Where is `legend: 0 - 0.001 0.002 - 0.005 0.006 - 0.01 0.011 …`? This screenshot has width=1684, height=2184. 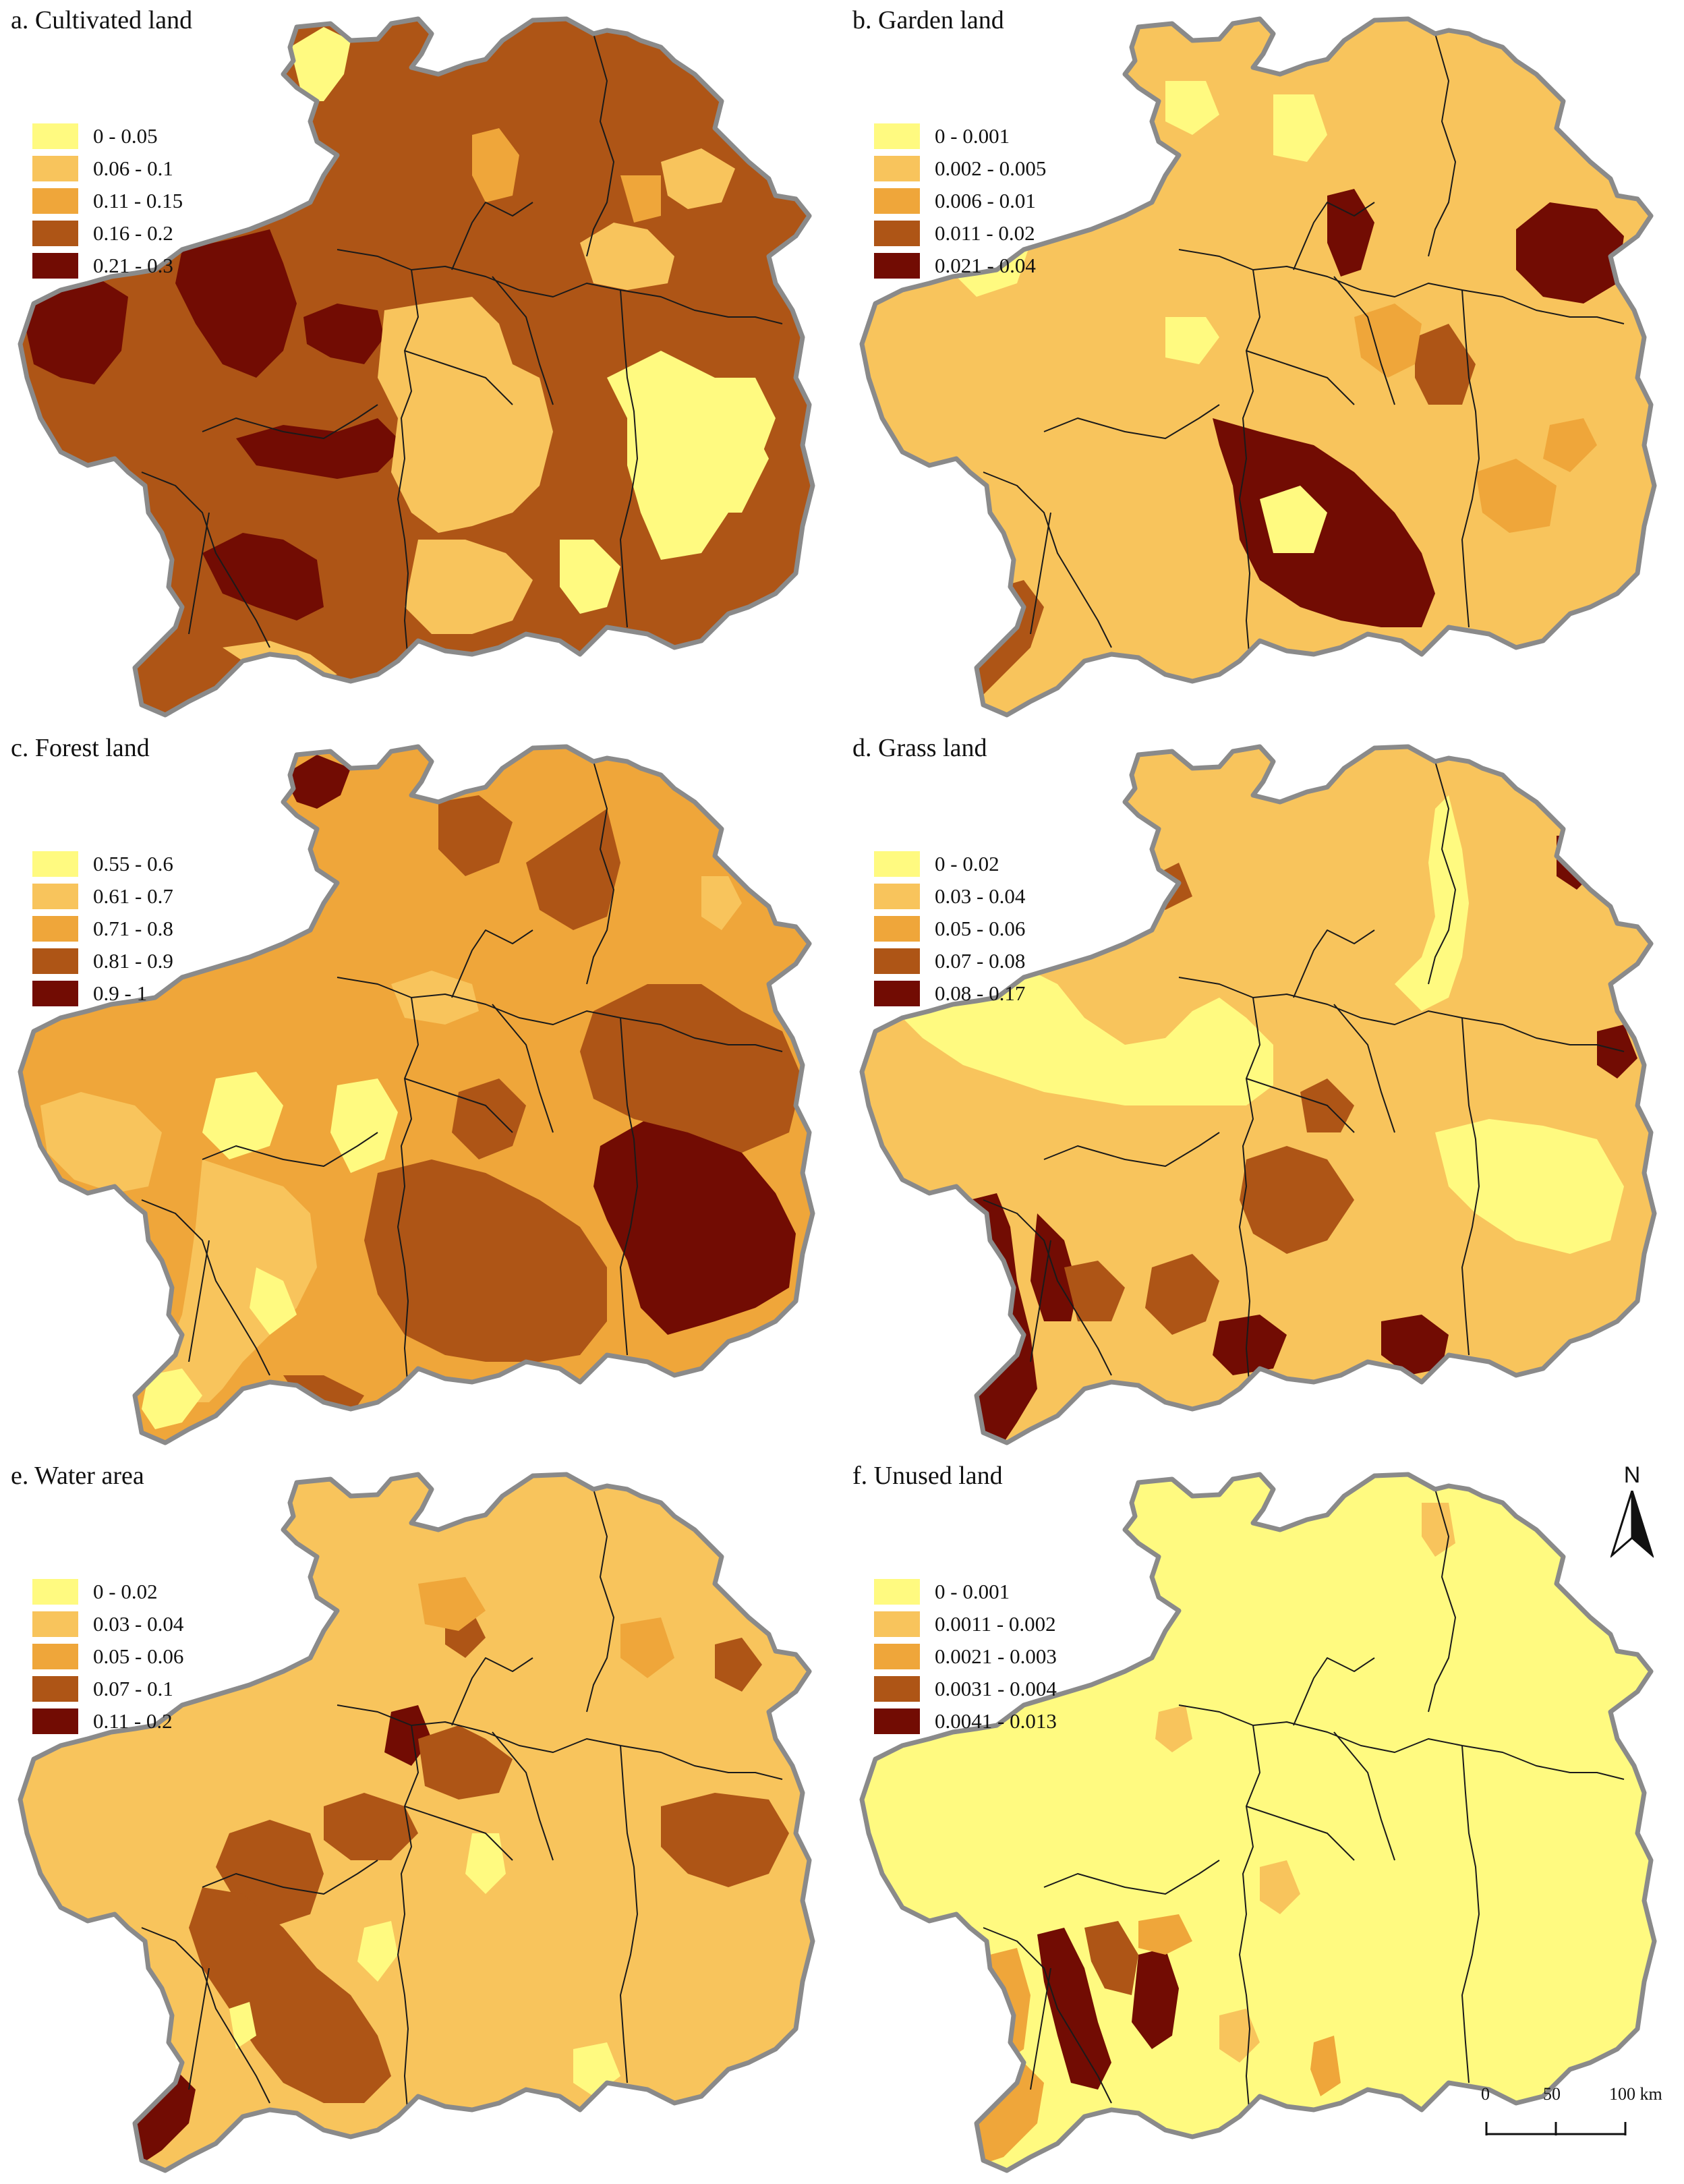 legend: 0 - 0.001 0.002 - 0.005 0.006 - 0.01 0.011 … is located at coordinates (960, 201).